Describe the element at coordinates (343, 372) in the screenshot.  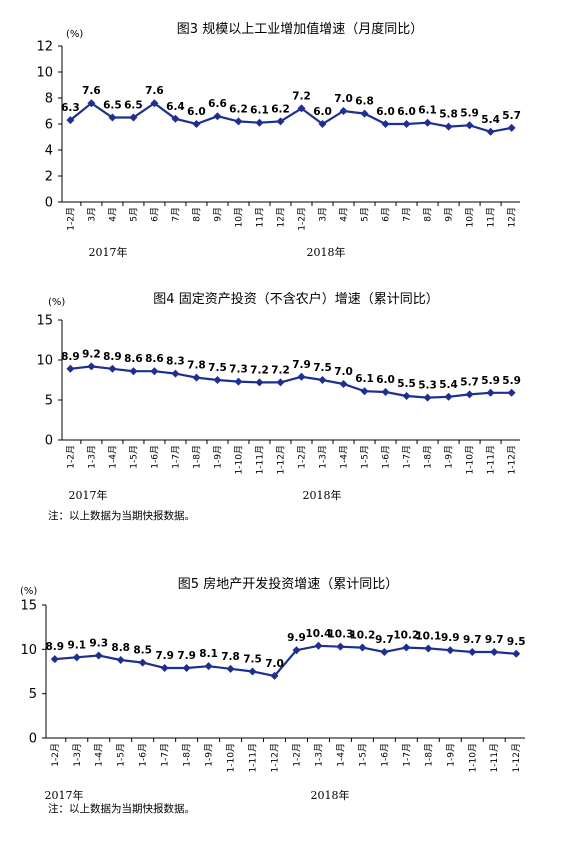
I see `data-label: 7.0` at that location.